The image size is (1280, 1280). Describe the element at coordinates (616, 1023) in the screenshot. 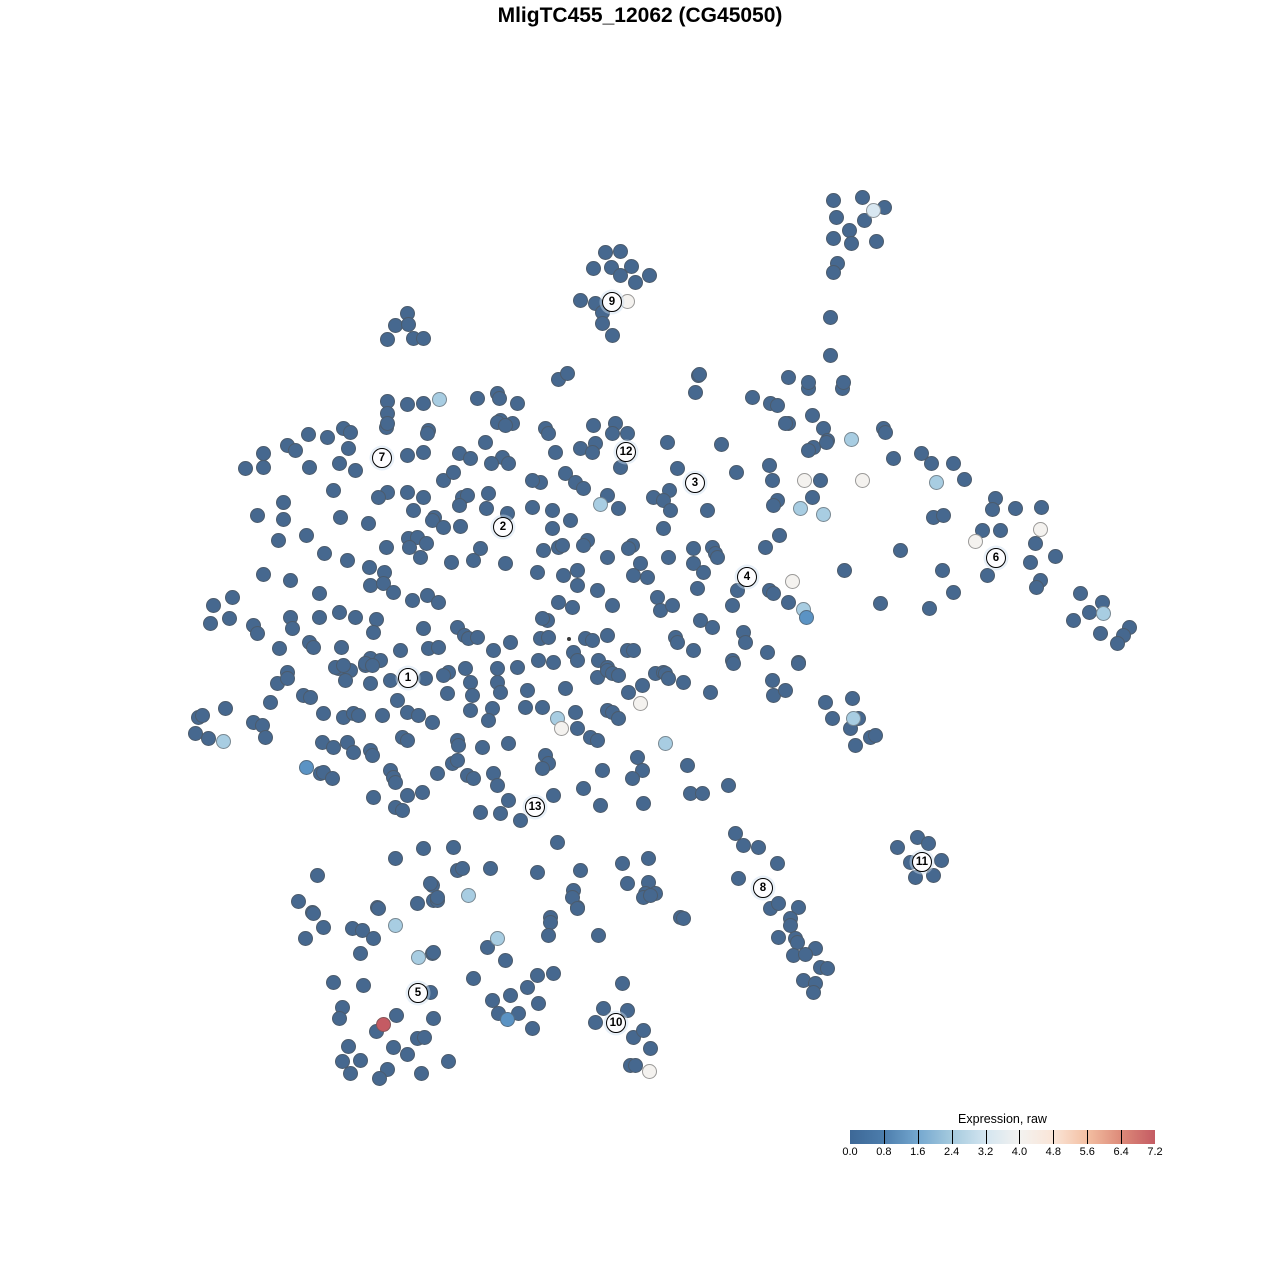

I see `cluster-label-10: 10` at that location.